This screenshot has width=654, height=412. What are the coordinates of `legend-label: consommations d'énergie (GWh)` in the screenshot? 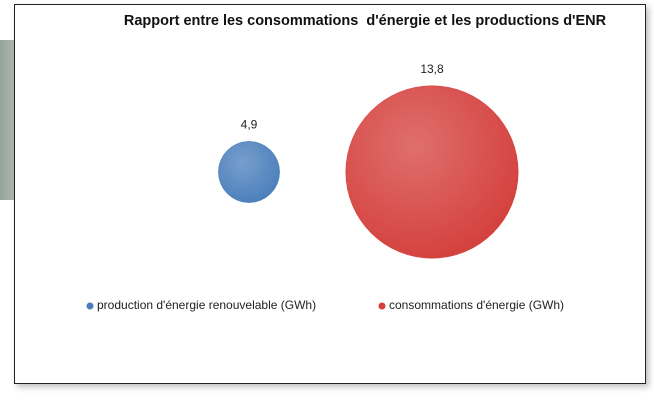 It's located at (476, 305).